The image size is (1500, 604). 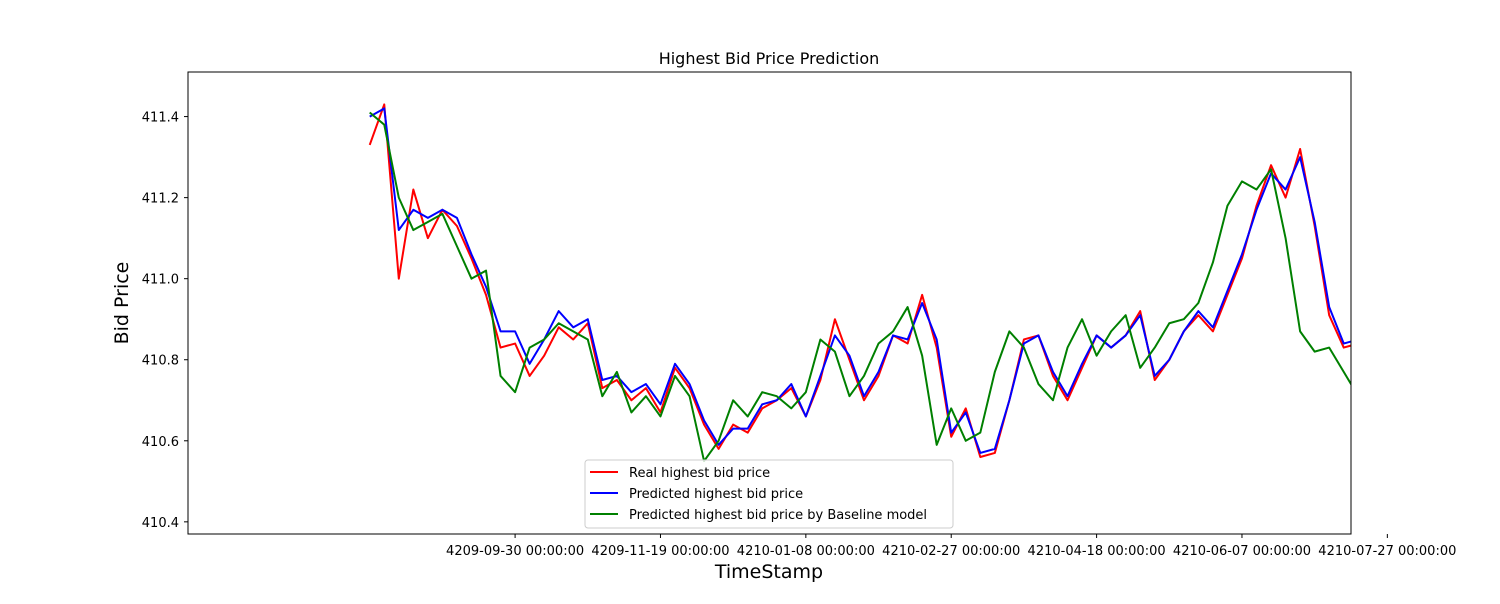 I want to click on x-tick-label: 4210-04-18 00:00:00, so click(x=1097, y=551).